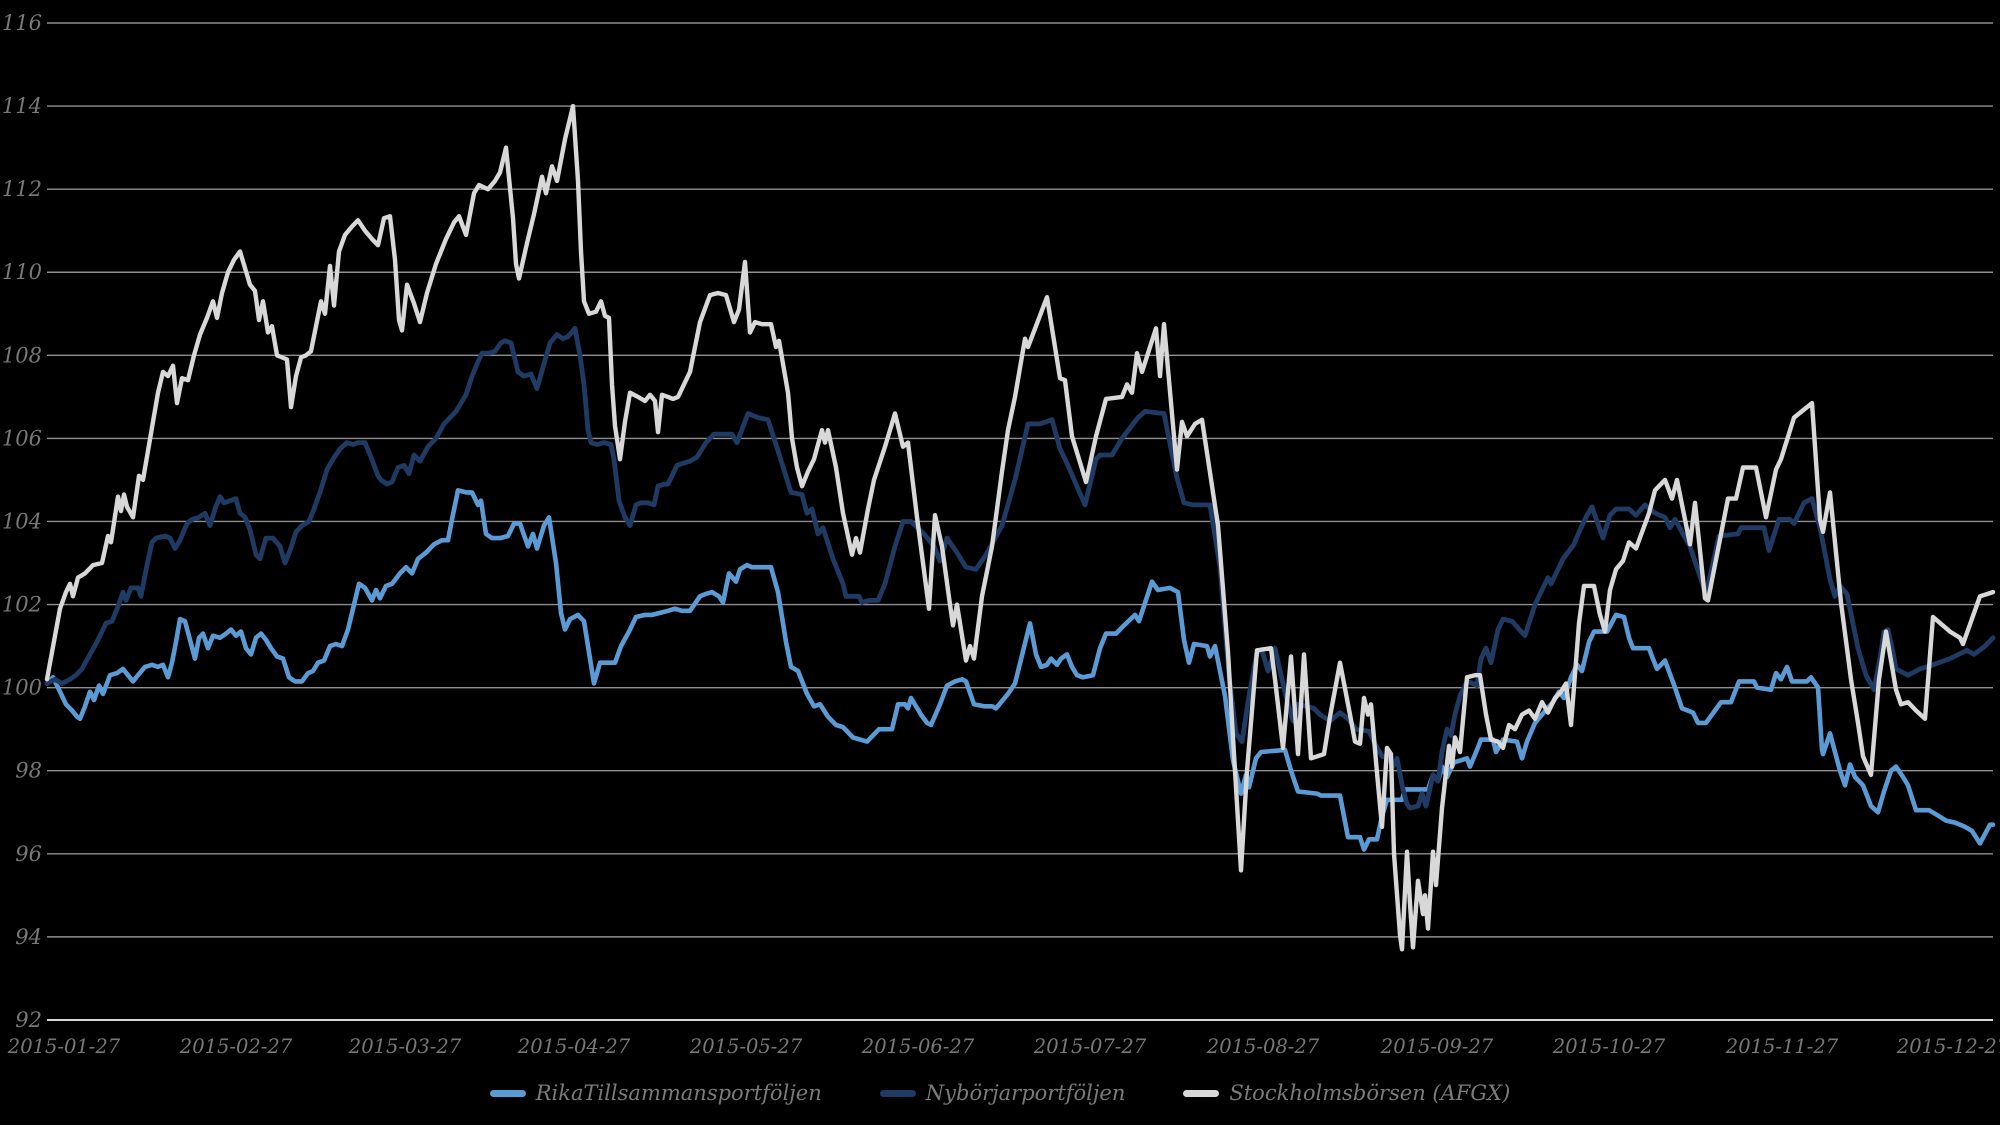 The width and height of the screenshot is (2000, 1125). Describe the element at coordinates (22, 189) in the screenshot. I see `y-tick-label: 112` at that location.